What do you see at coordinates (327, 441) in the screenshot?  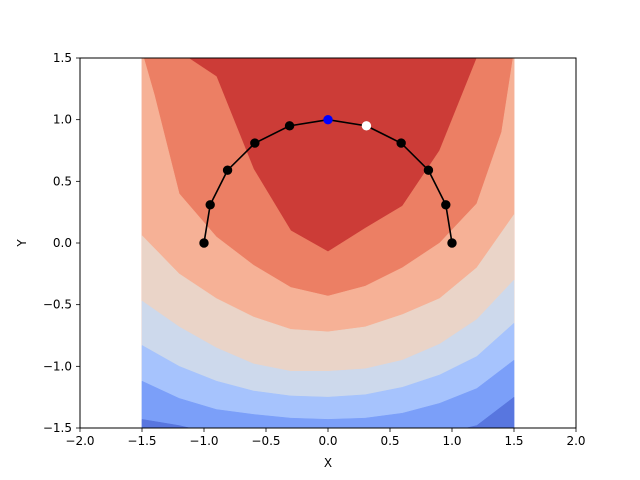 I see `x-tick-label: 0.0` at bounding box center [327, 441].